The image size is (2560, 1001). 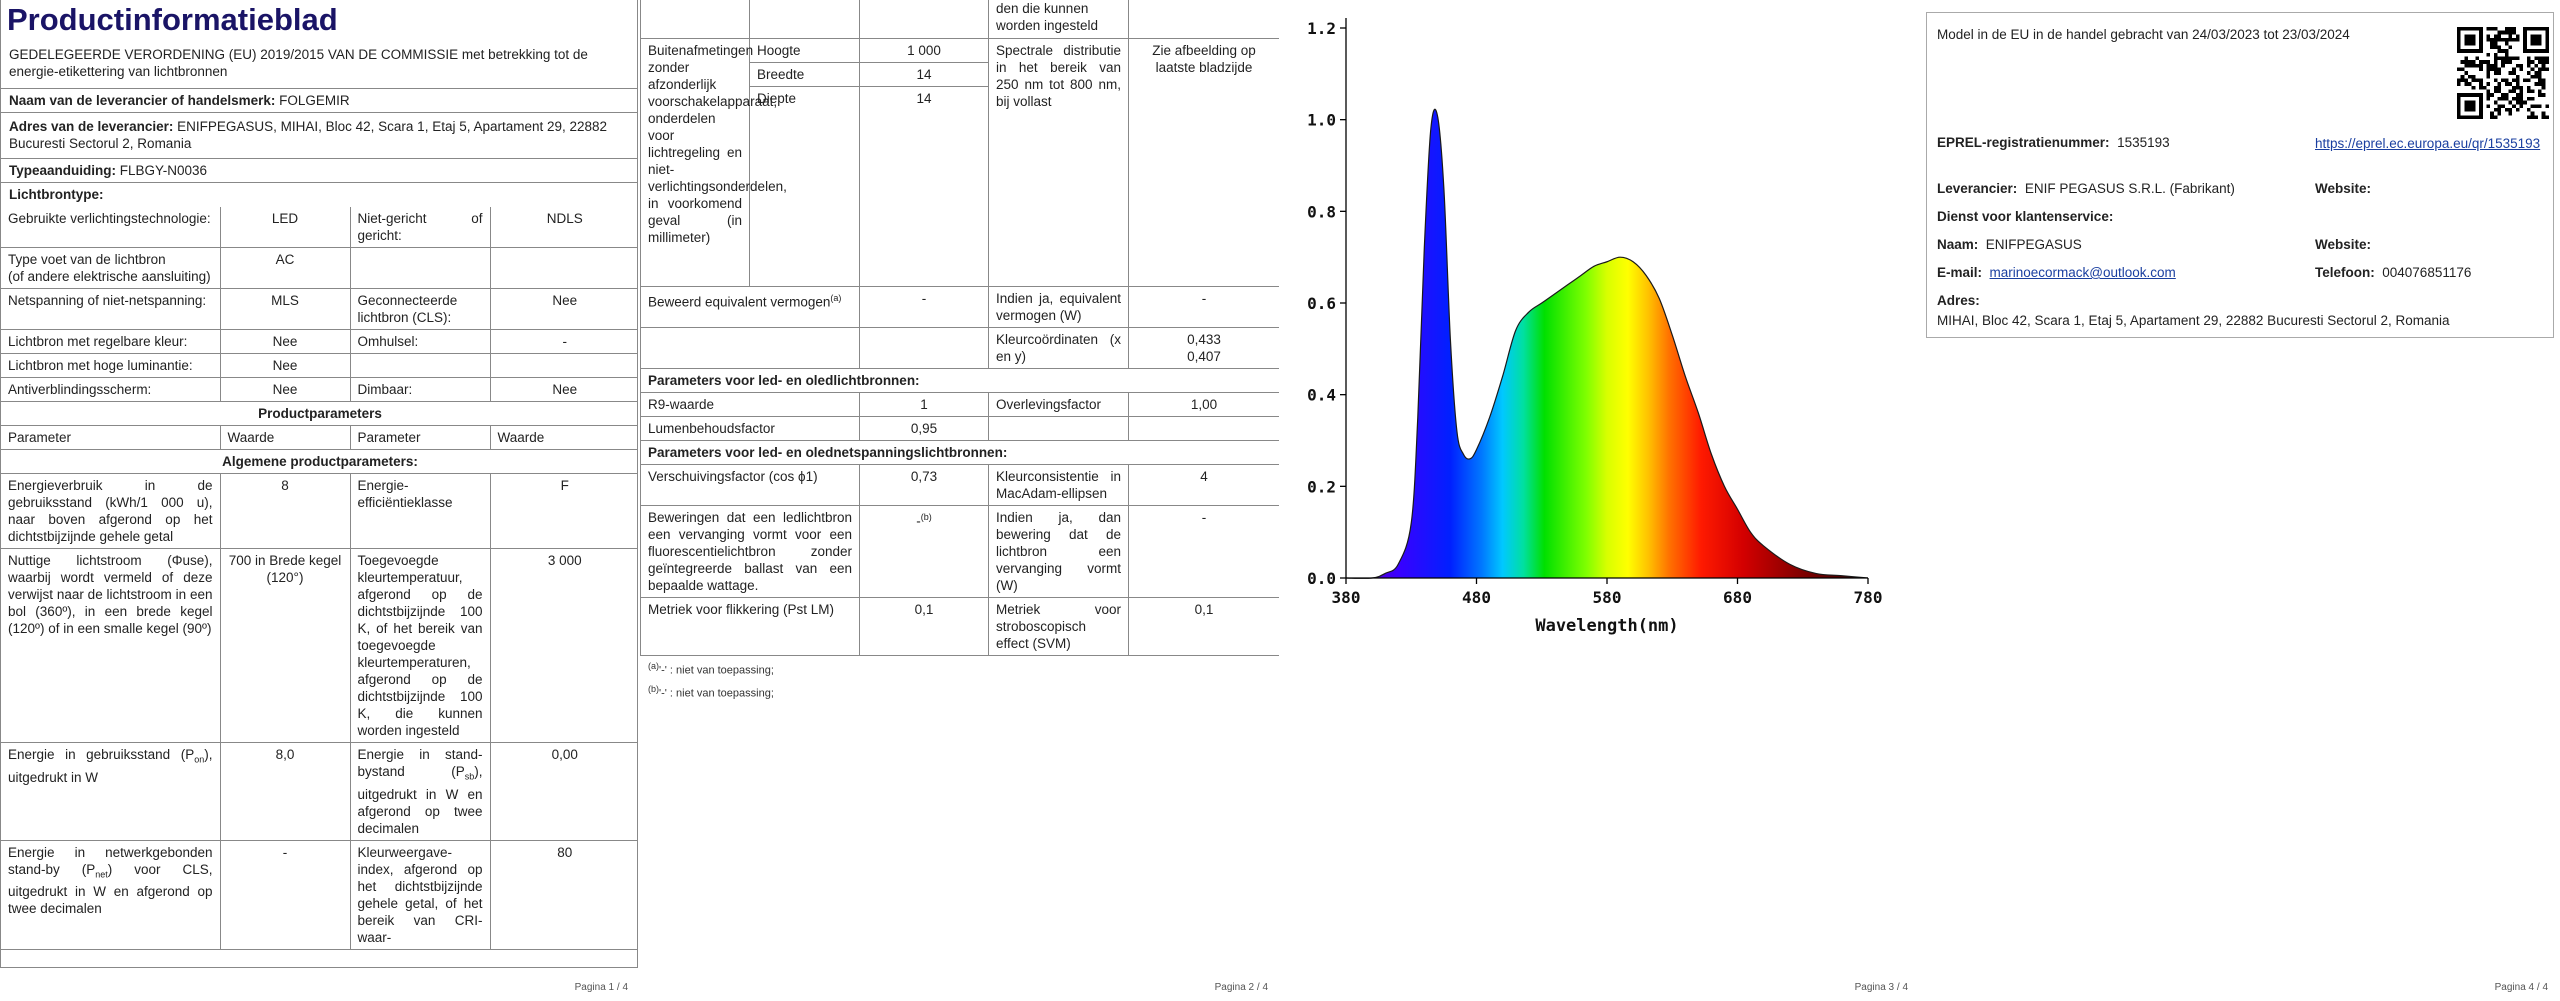 What do you see at coordinates (711, 669) in the screenshot?
I see `footnote-a: (a)'-' : niet van toepassing;` at bounding box center [711, 669].